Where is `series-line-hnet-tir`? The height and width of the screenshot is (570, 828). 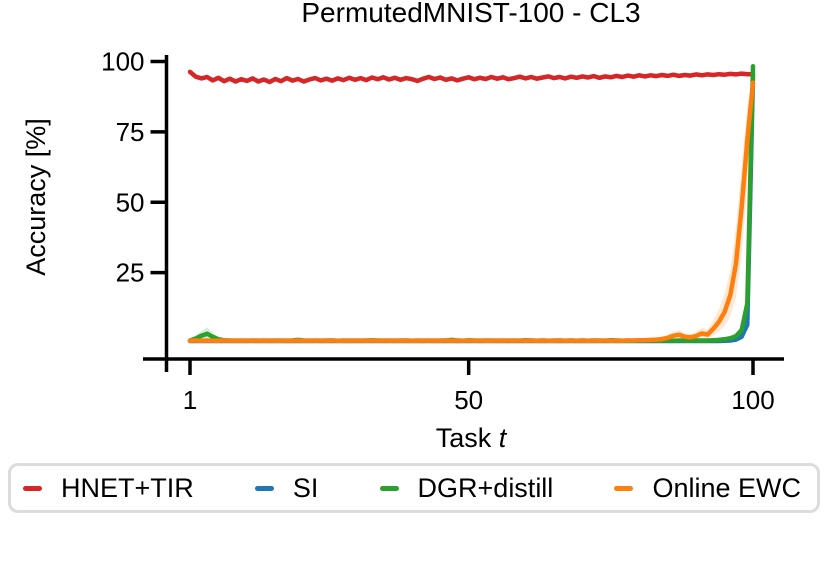 series-line-hnet-tir is located at coordinates (471, 77).